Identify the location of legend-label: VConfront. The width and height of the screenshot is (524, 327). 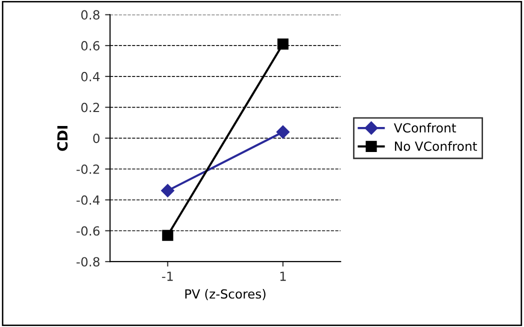
(425, 127).